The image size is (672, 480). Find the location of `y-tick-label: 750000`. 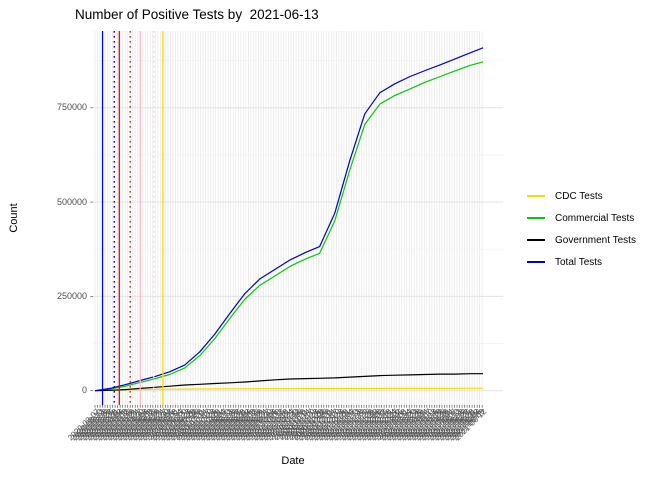

y-tick-label: 750000 is located at coordinates (71, 107).